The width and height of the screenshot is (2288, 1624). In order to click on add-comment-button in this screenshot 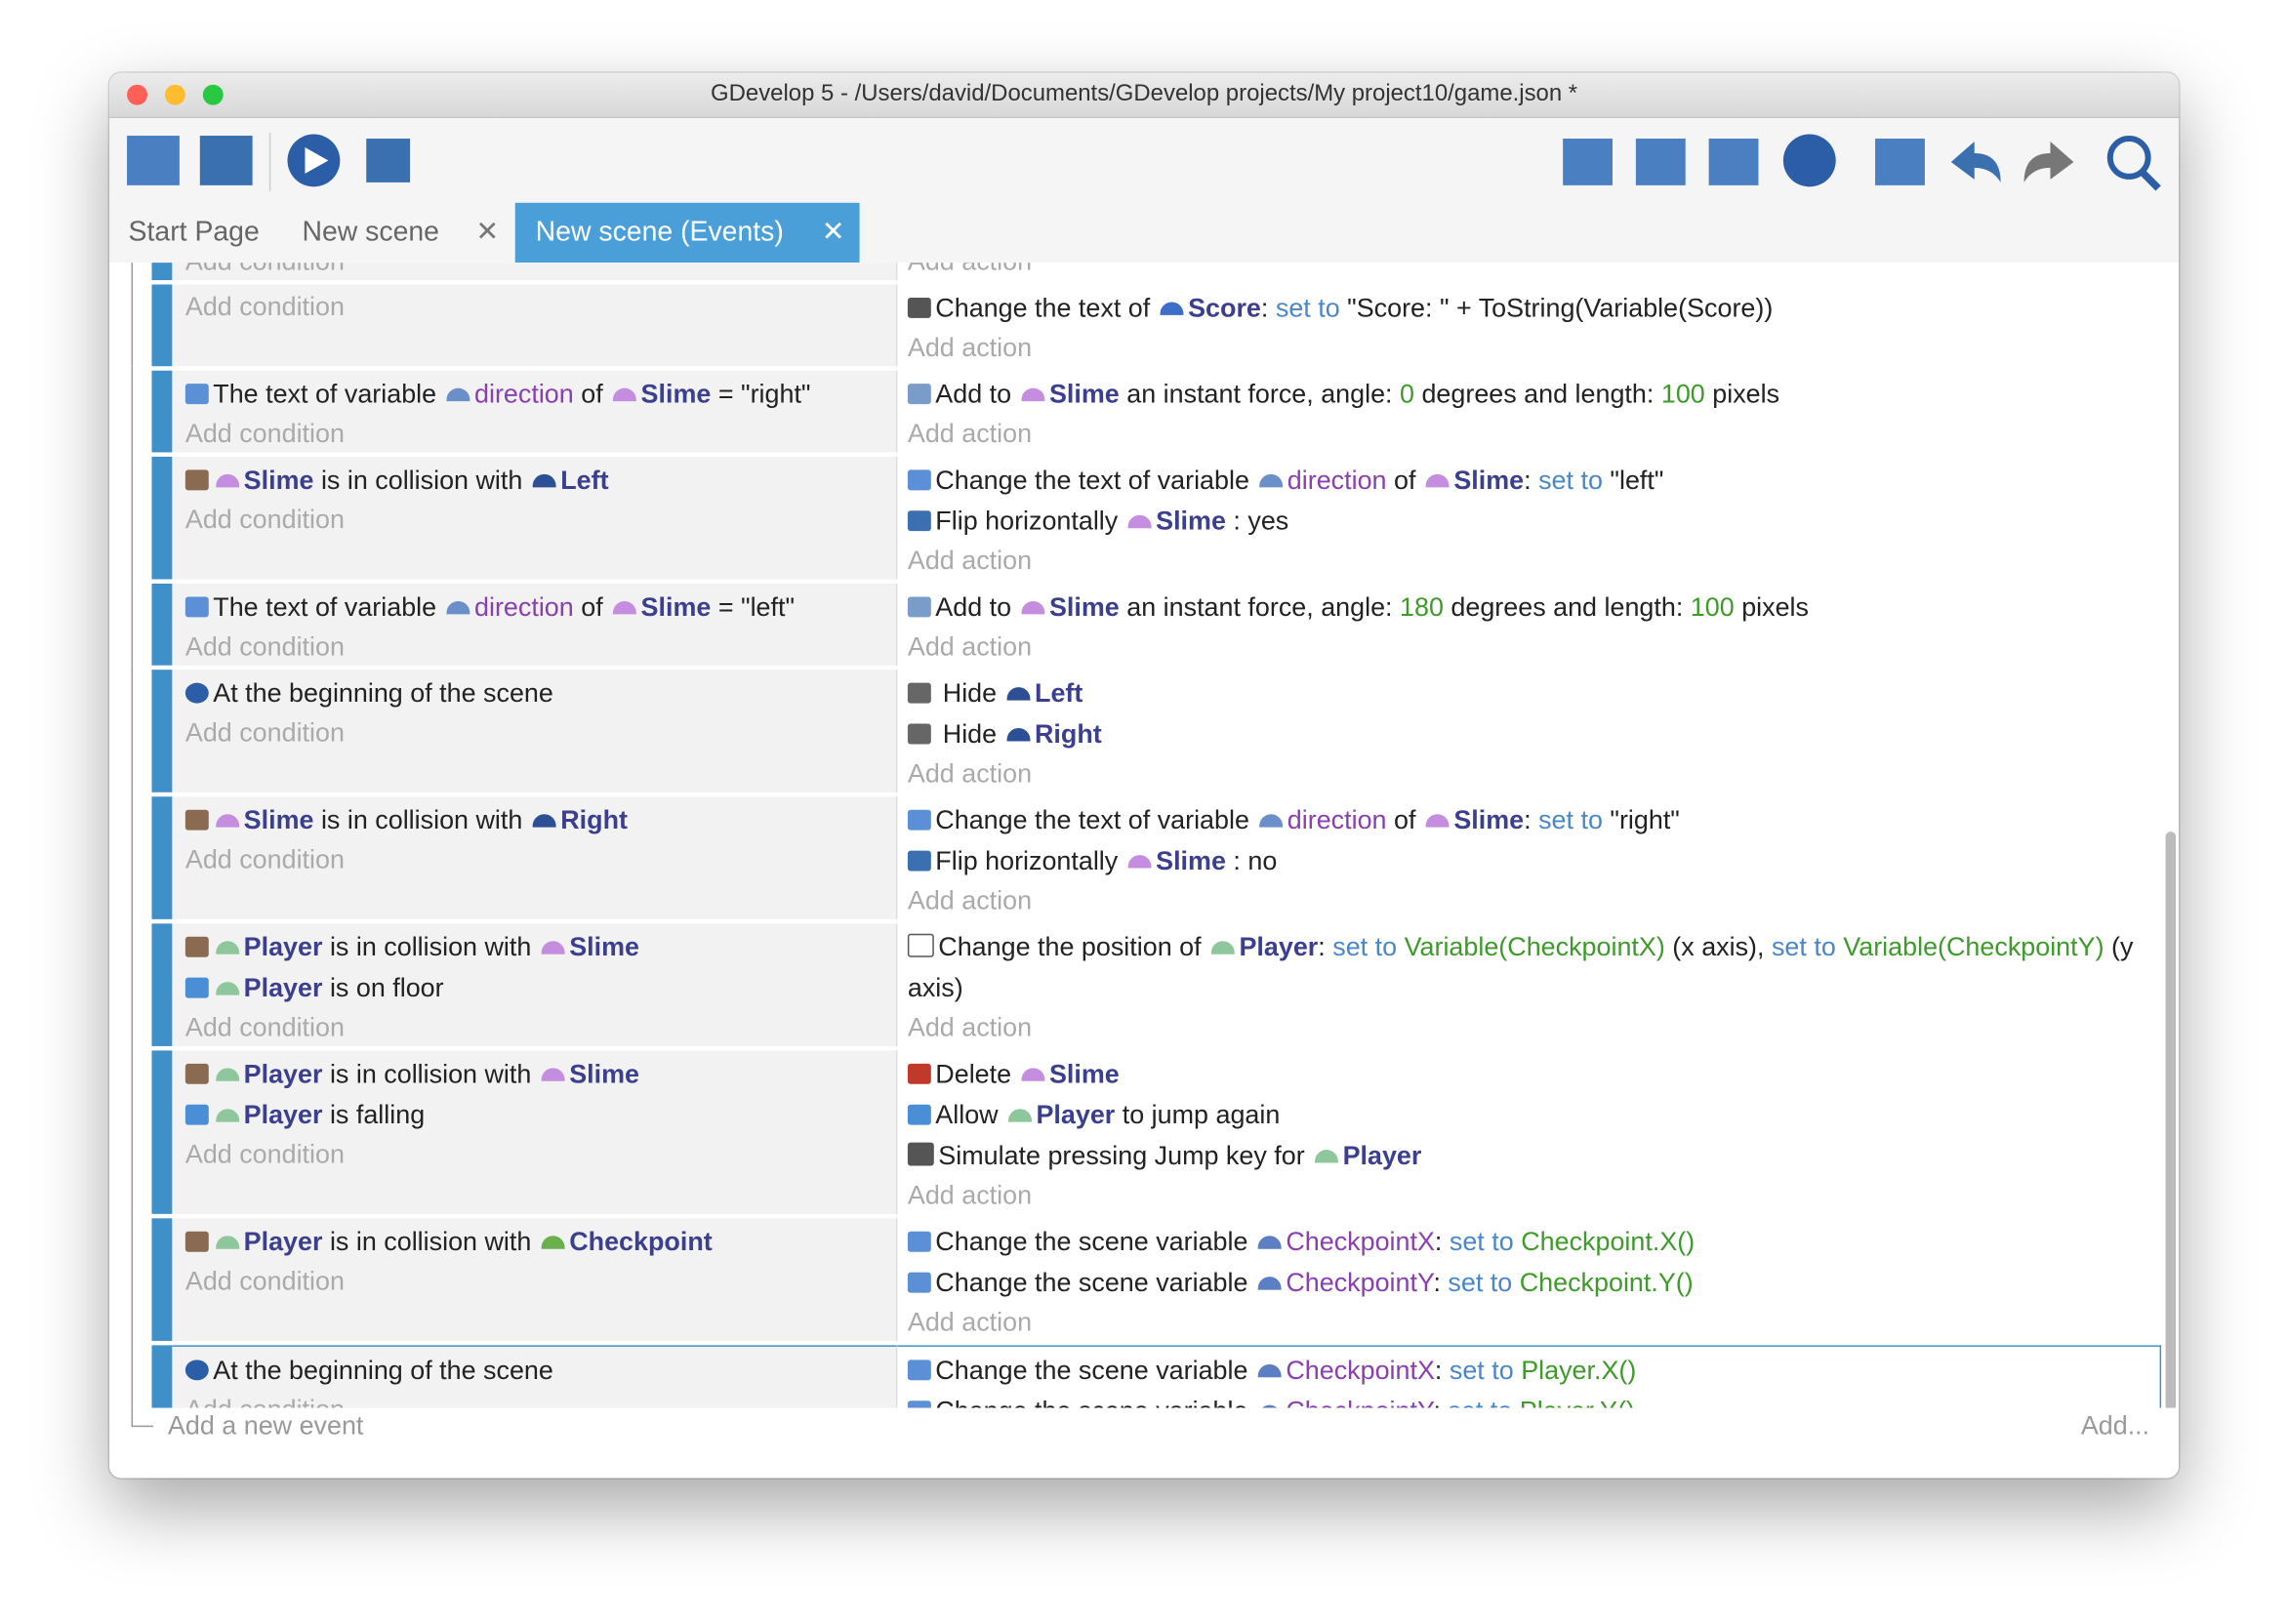, I will do `click(1733, 162)`.